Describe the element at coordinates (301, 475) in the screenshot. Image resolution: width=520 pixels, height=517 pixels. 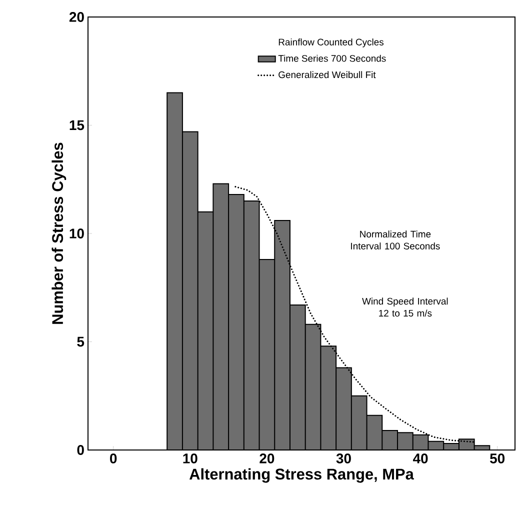
I see `x-axis-title: Alternating Stress Range, MPa` at that location.